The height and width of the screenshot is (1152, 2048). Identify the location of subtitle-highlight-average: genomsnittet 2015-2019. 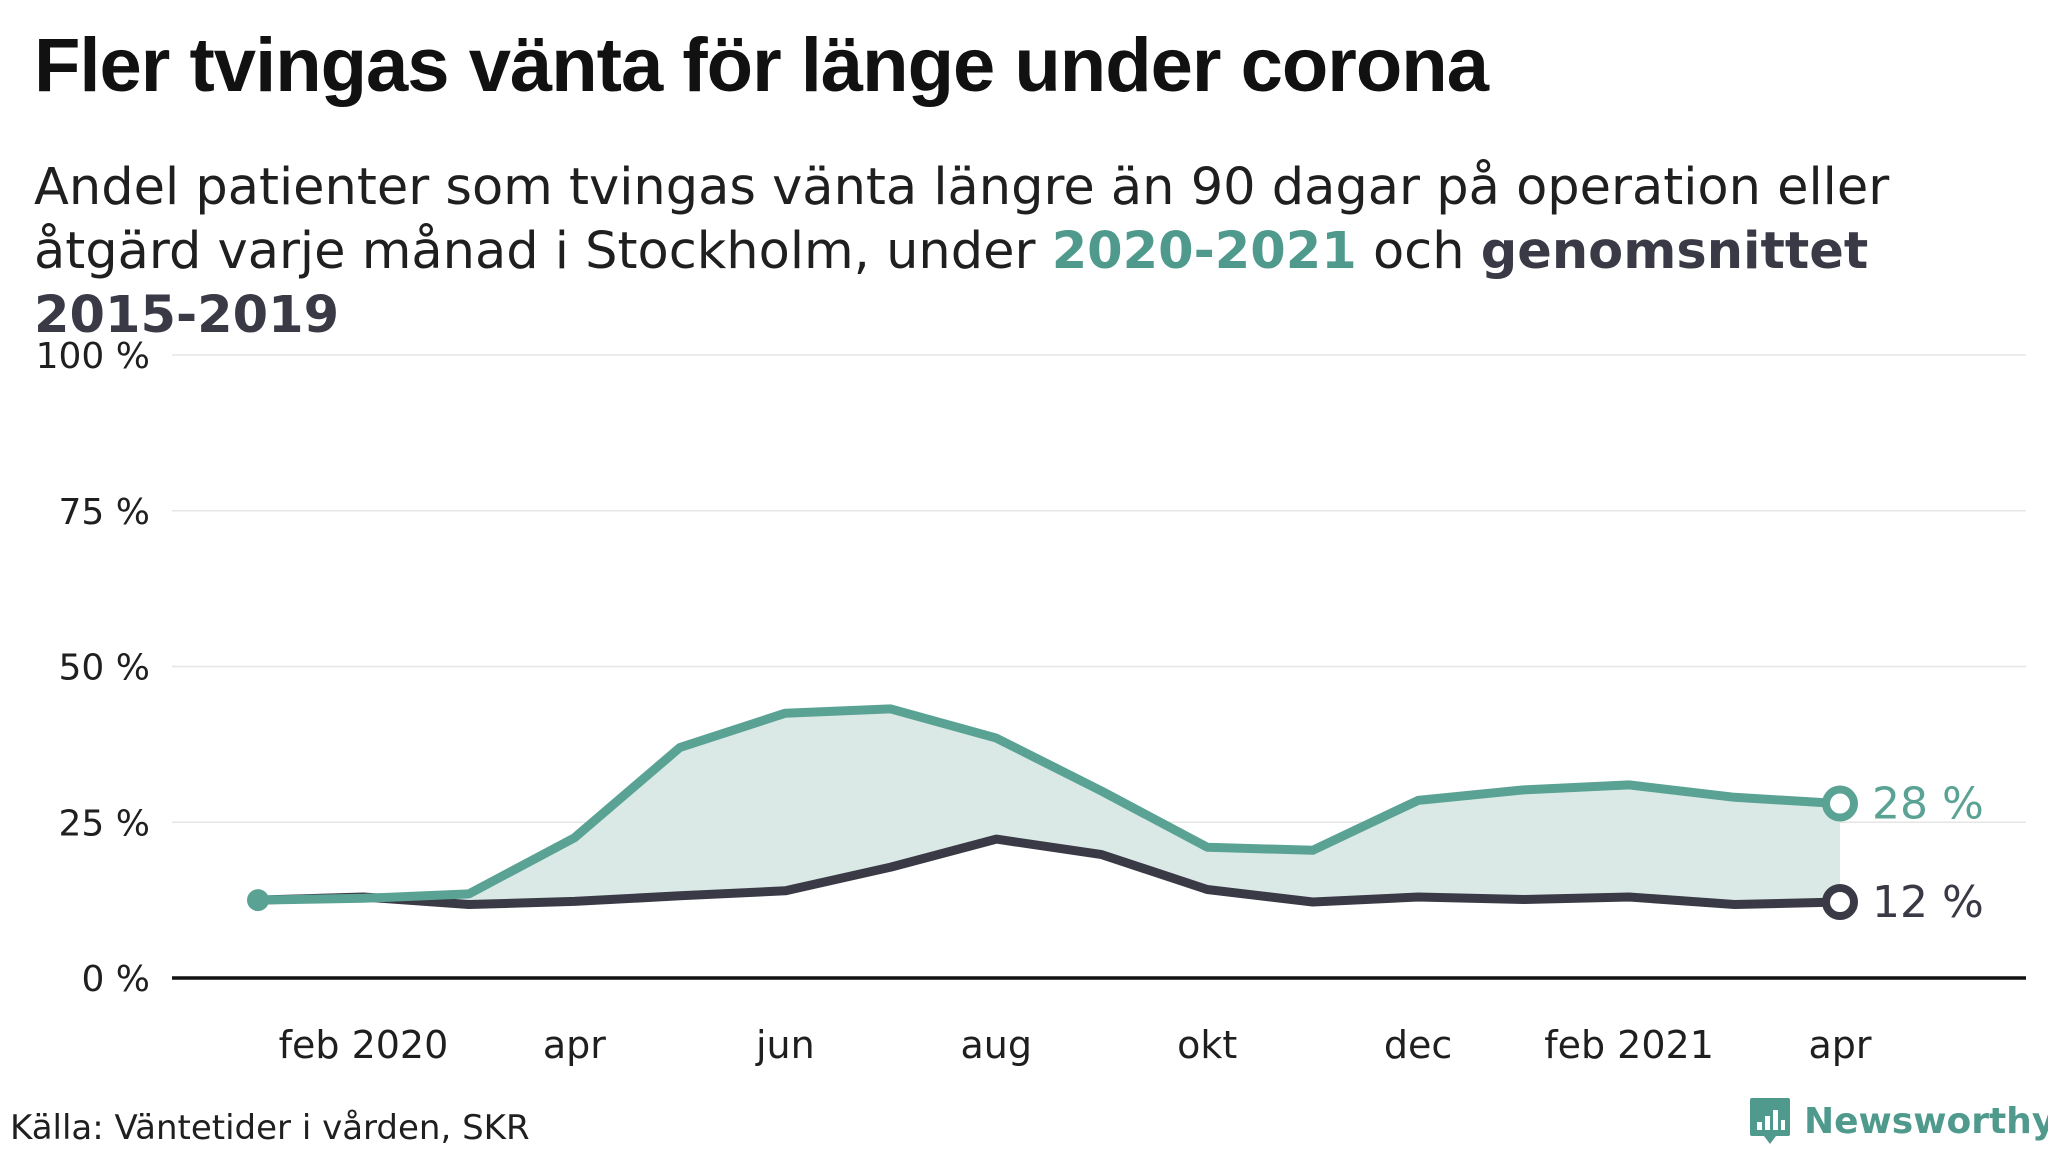
(951, 283).